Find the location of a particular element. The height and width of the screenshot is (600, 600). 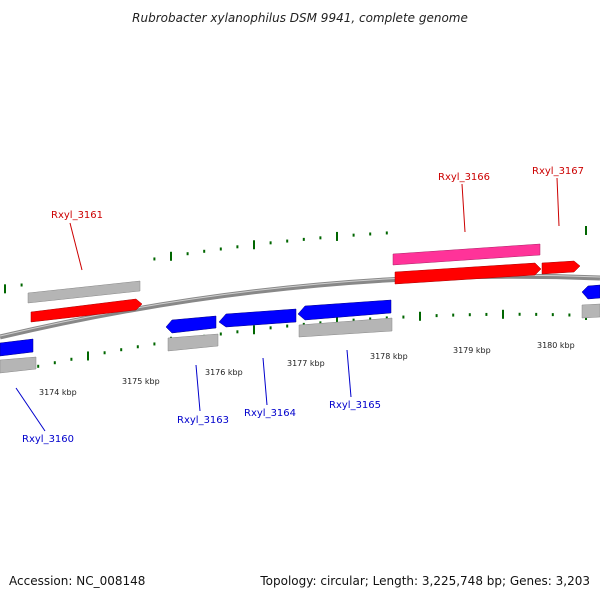

gene-rxyl-3161-shadow is located at coordinates (84, 292).